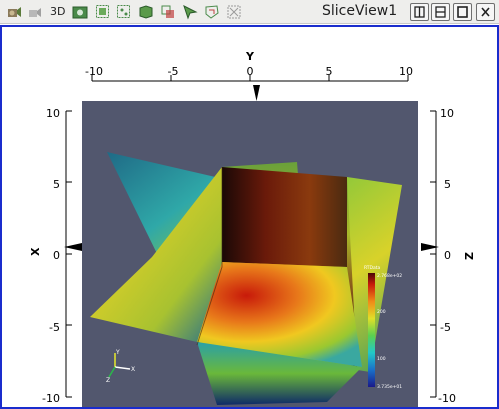  I want to click on x-tick-label: 5, so click(56, 184).